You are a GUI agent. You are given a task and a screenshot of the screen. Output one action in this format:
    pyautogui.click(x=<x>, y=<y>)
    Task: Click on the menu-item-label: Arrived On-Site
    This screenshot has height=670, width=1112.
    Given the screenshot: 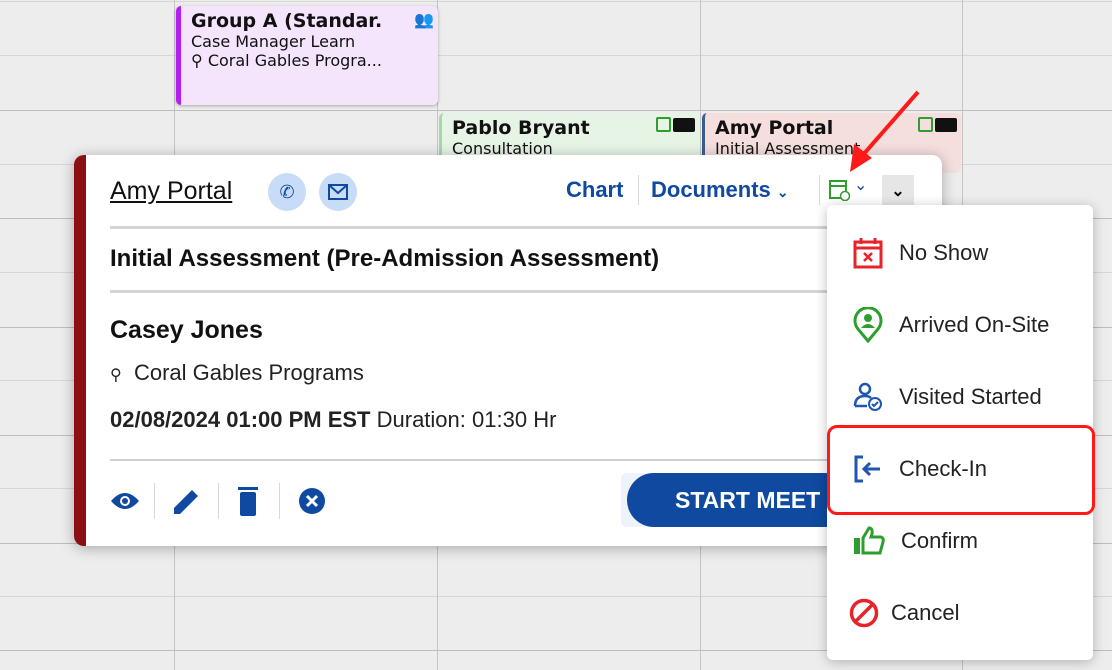 What is the action you would take?
    pyautogui.click(x=974, y=324)
    